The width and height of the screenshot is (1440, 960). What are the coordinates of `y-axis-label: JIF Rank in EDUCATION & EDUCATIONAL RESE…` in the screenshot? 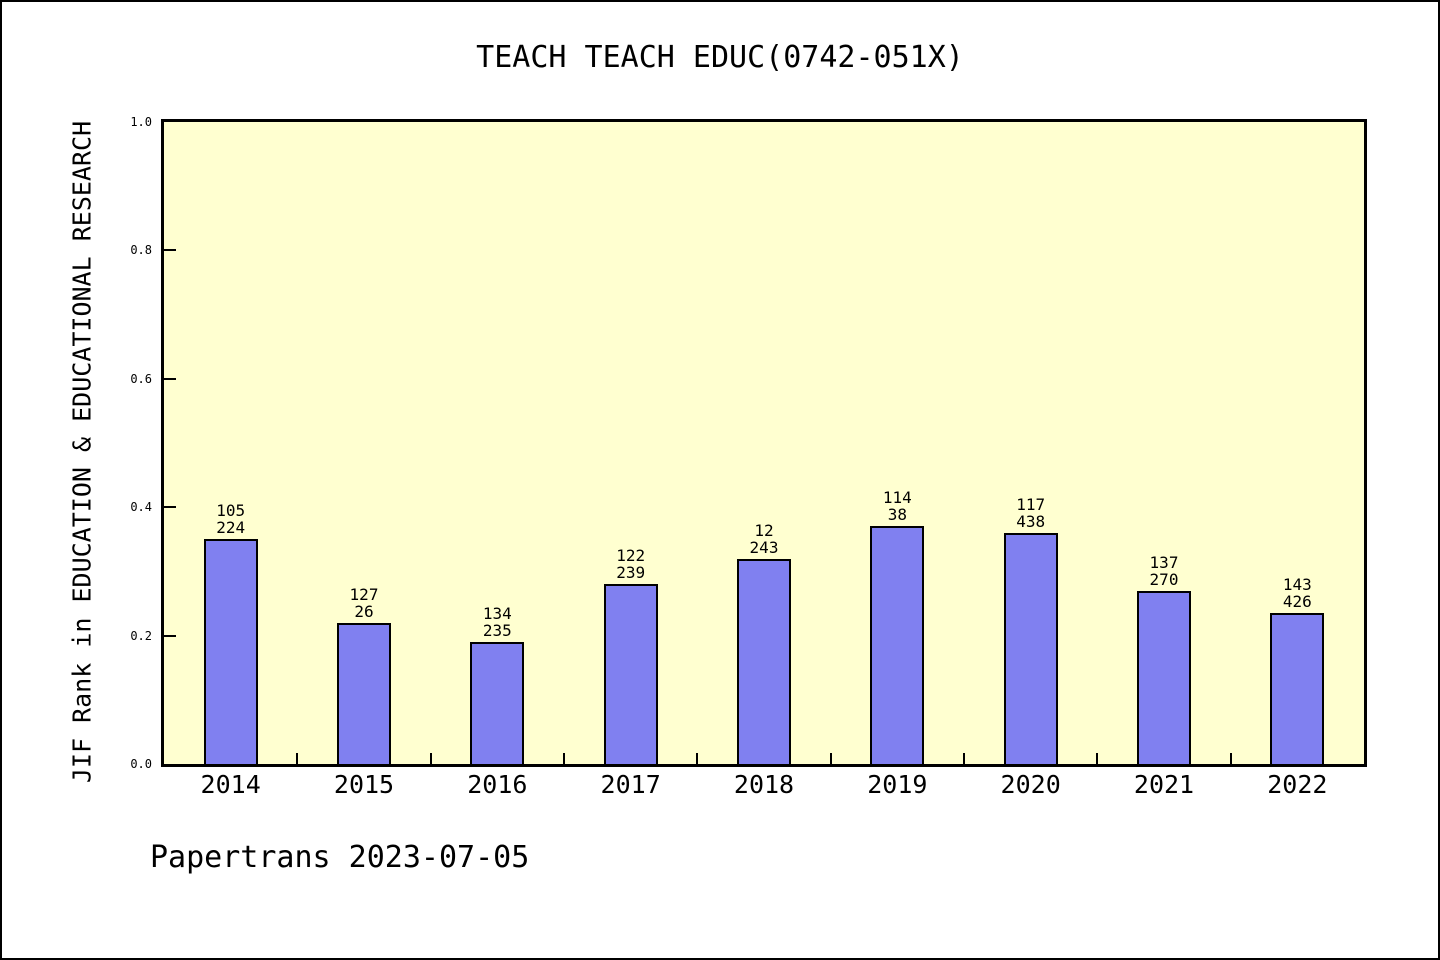 It's located at (82, 452).